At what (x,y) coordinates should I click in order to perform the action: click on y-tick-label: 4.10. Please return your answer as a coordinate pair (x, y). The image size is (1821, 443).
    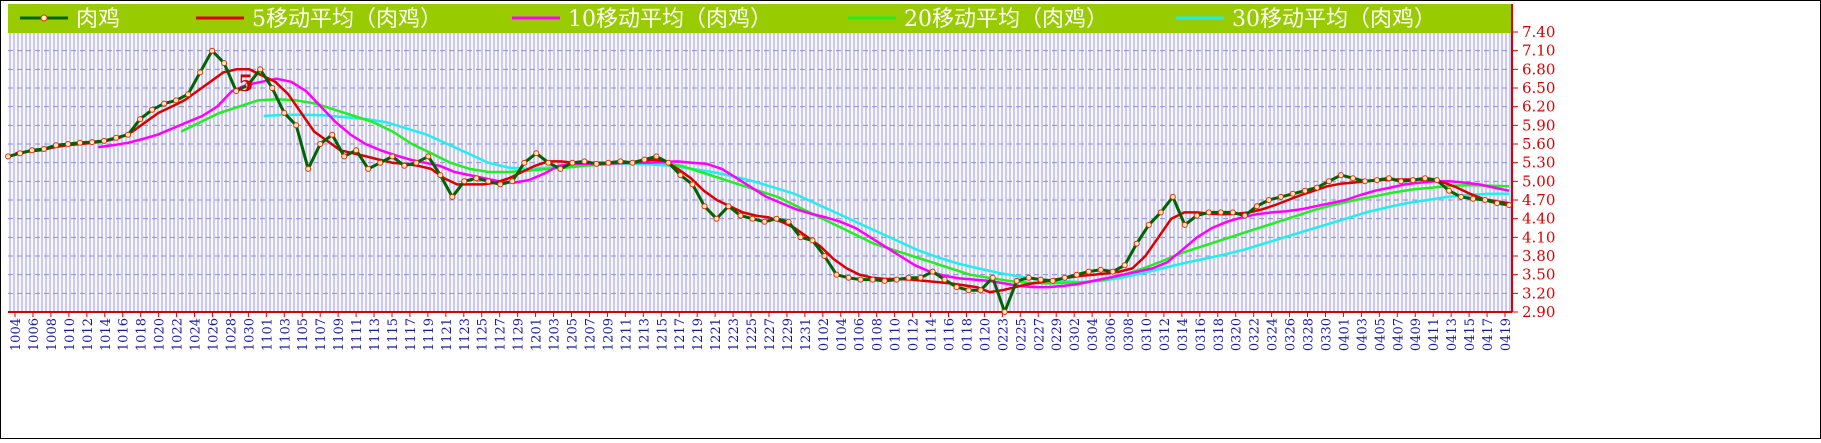
    Looking at the image, I should click on (1538, 237).